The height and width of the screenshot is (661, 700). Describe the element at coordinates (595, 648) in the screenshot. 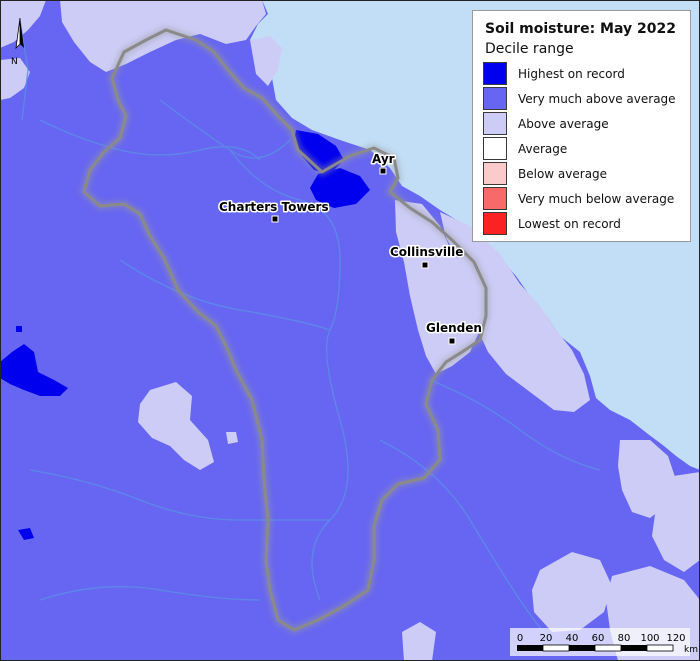

I see `scale-bar-segments` at that location.